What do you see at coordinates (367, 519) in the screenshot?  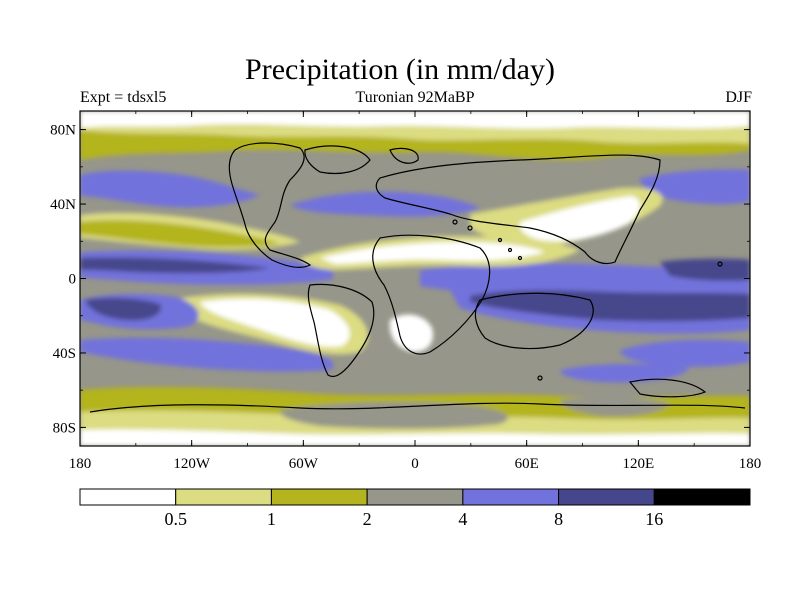 I see `colorbar-label: 2` at bounding box center [367, 519].